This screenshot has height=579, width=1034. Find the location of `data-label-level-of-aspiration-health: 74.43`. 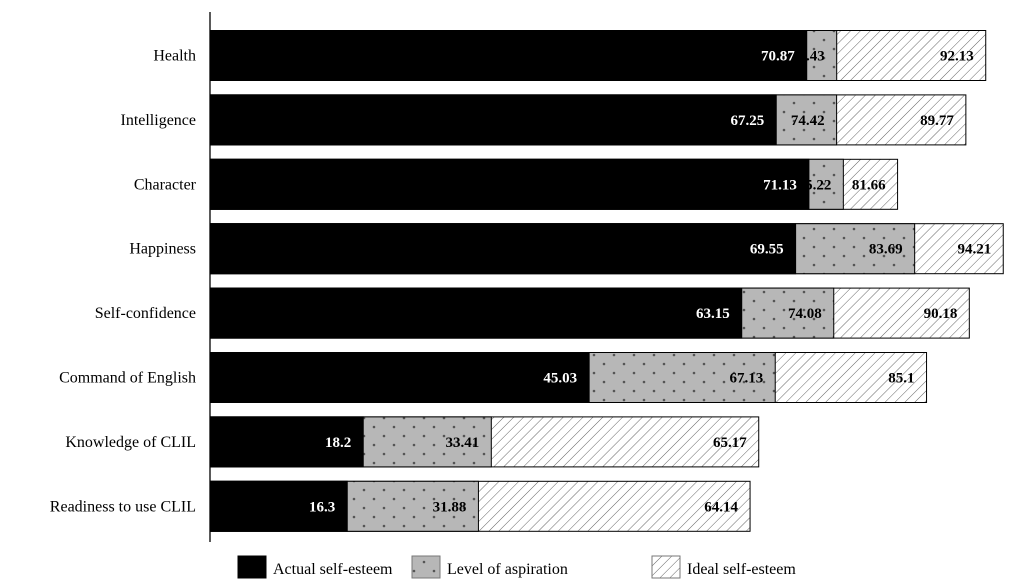

data-label-level-of-aspiration-health: 74.43 is located at coordinates (808, 57).